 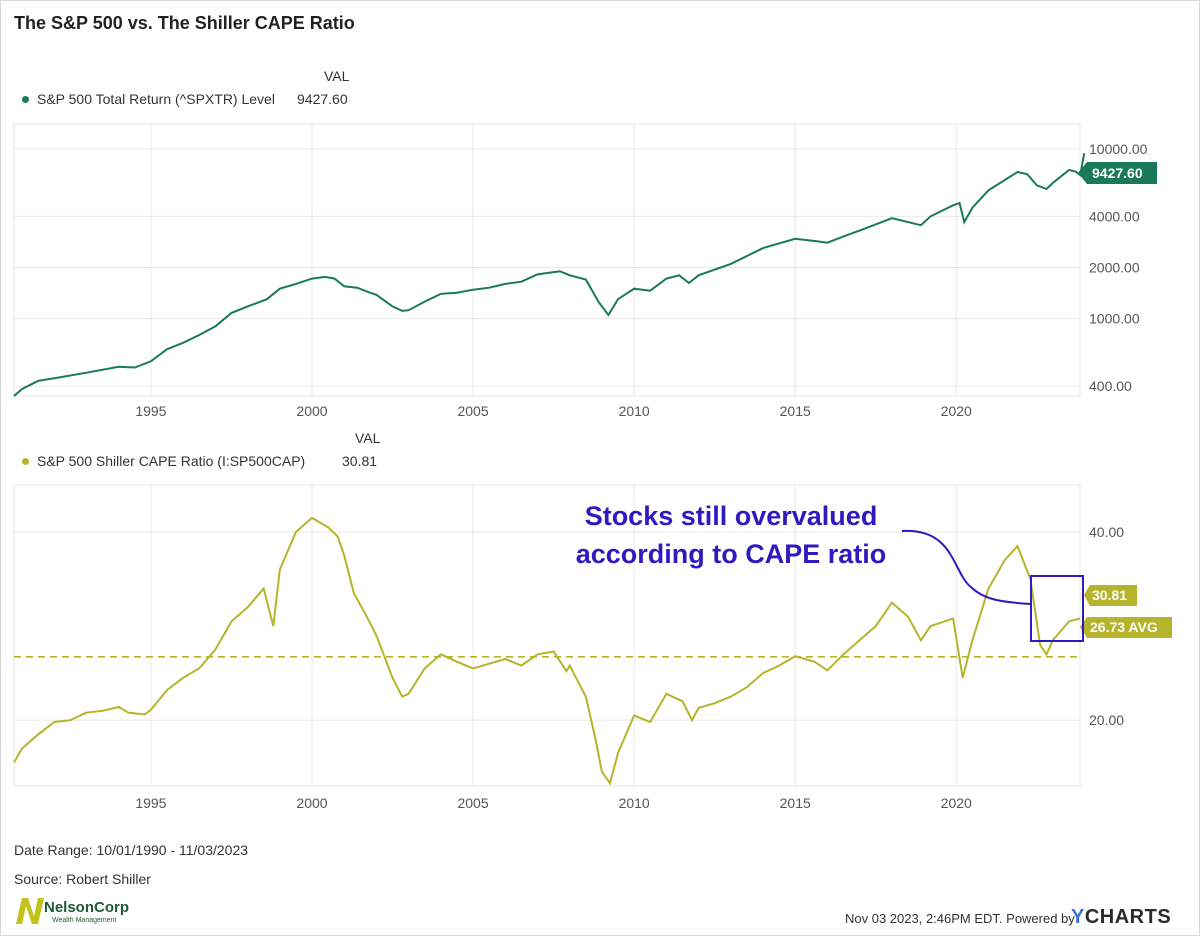 I want to click on bottom-end-label-bg, so click(x=1110, y=595).